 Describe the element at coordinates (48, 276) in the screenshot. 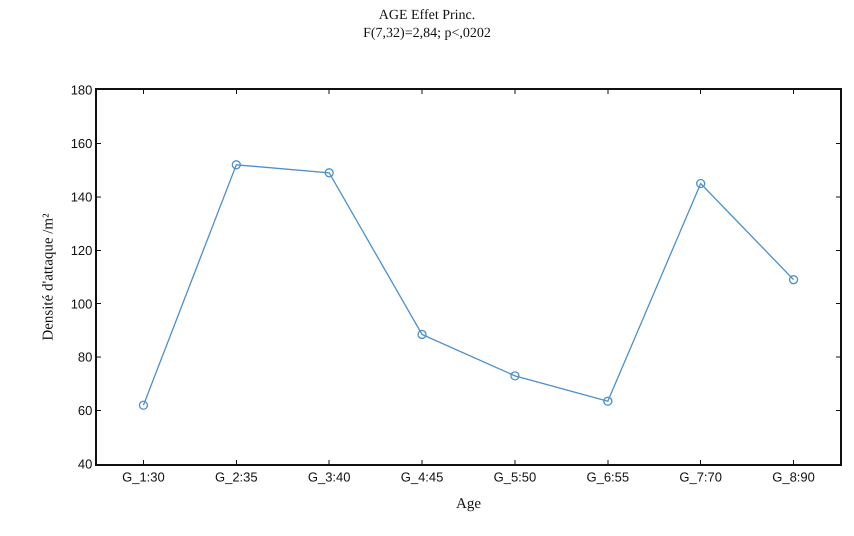

I see `y-axis-title: Densité d'attaque /m²` at that location.